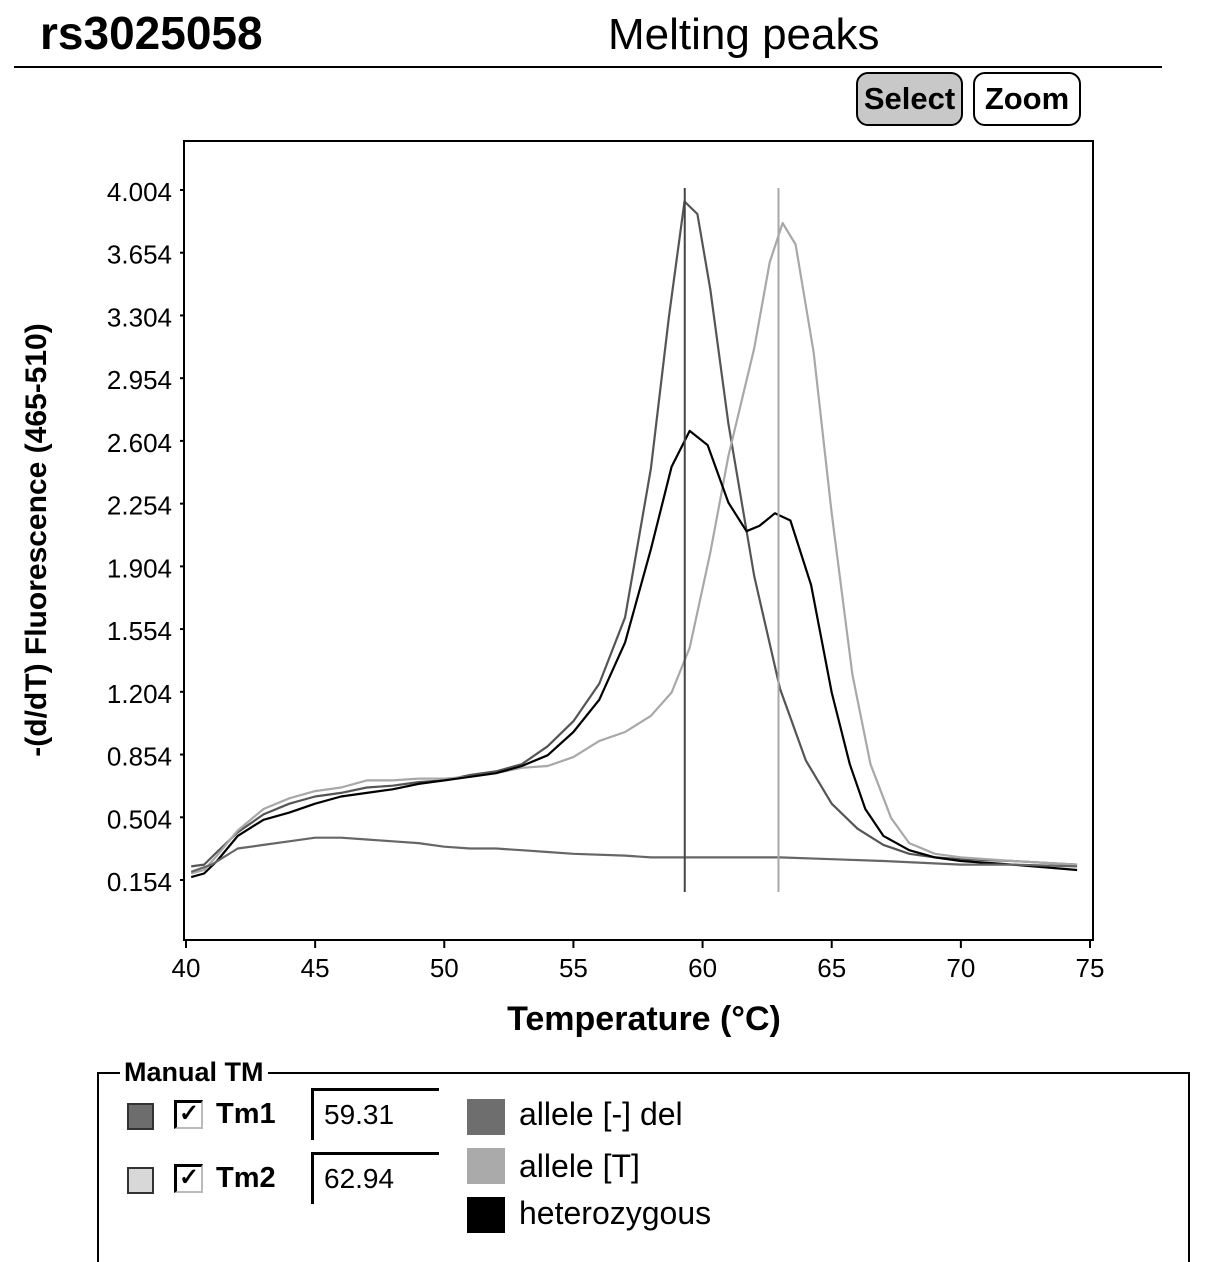 The height and width of the screenshot is (1262, 1205). Describe the element at coordinates (188, 1178) in the screenshot. I see `tm2-checkbox: ✓` at that location.